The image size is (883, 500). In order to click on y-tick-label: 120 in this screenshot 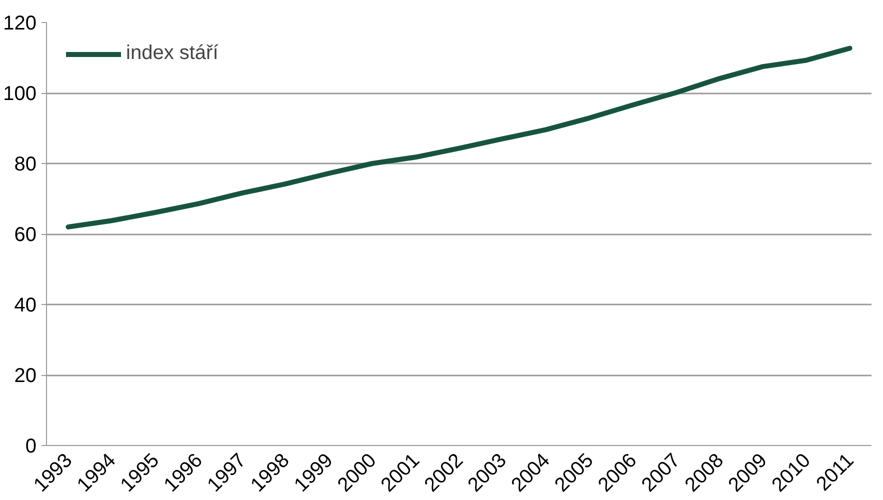, I will do `click(20, 23)`.